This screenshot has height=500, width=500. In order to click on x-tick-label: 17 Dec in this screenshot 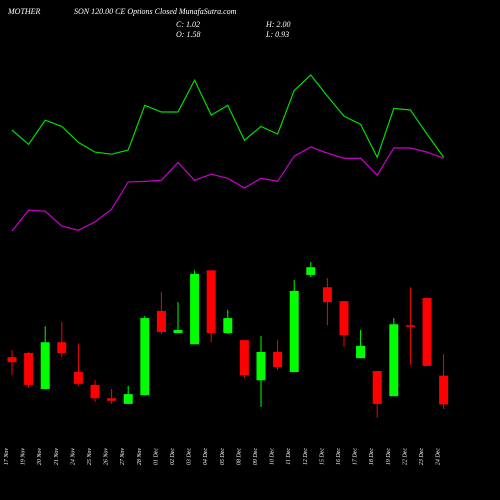, I will do `click(356, 456)`.